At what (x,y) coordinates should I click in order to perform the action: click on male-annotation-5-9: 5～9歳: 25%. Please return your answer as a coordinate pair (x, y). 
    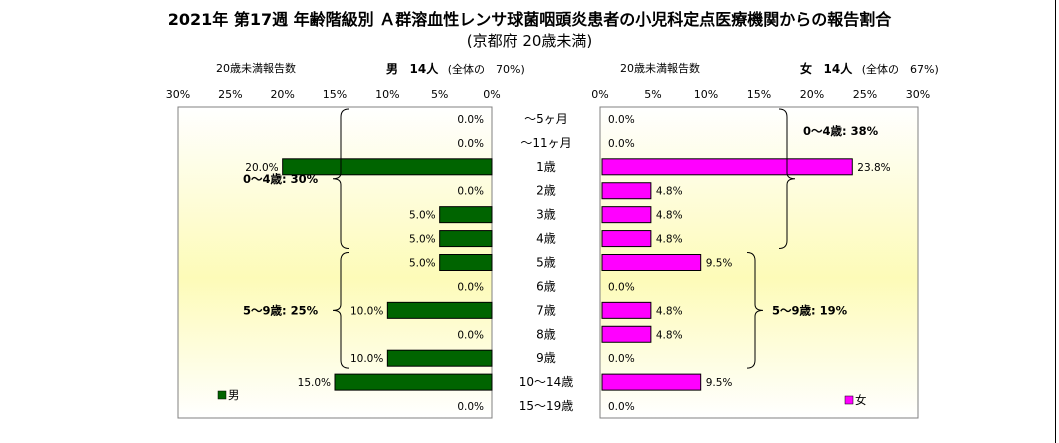
    Looking at the image, I should click on (281, 310).